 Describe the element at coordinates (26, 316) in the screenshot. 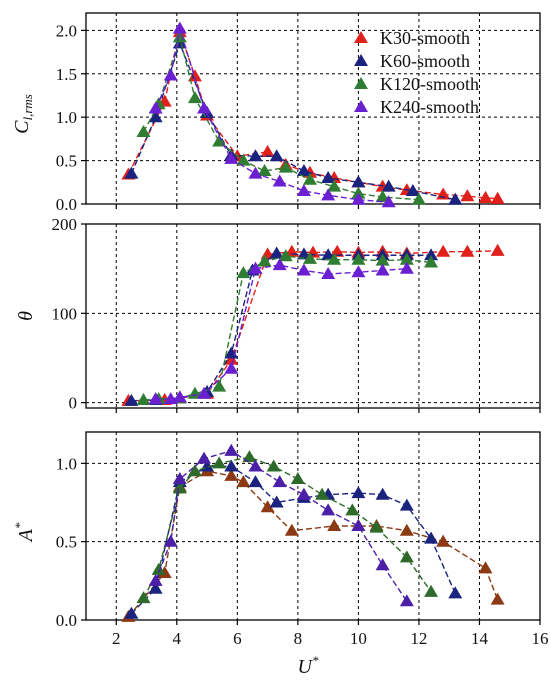

I see `ylabel-theta: θ` at that location.